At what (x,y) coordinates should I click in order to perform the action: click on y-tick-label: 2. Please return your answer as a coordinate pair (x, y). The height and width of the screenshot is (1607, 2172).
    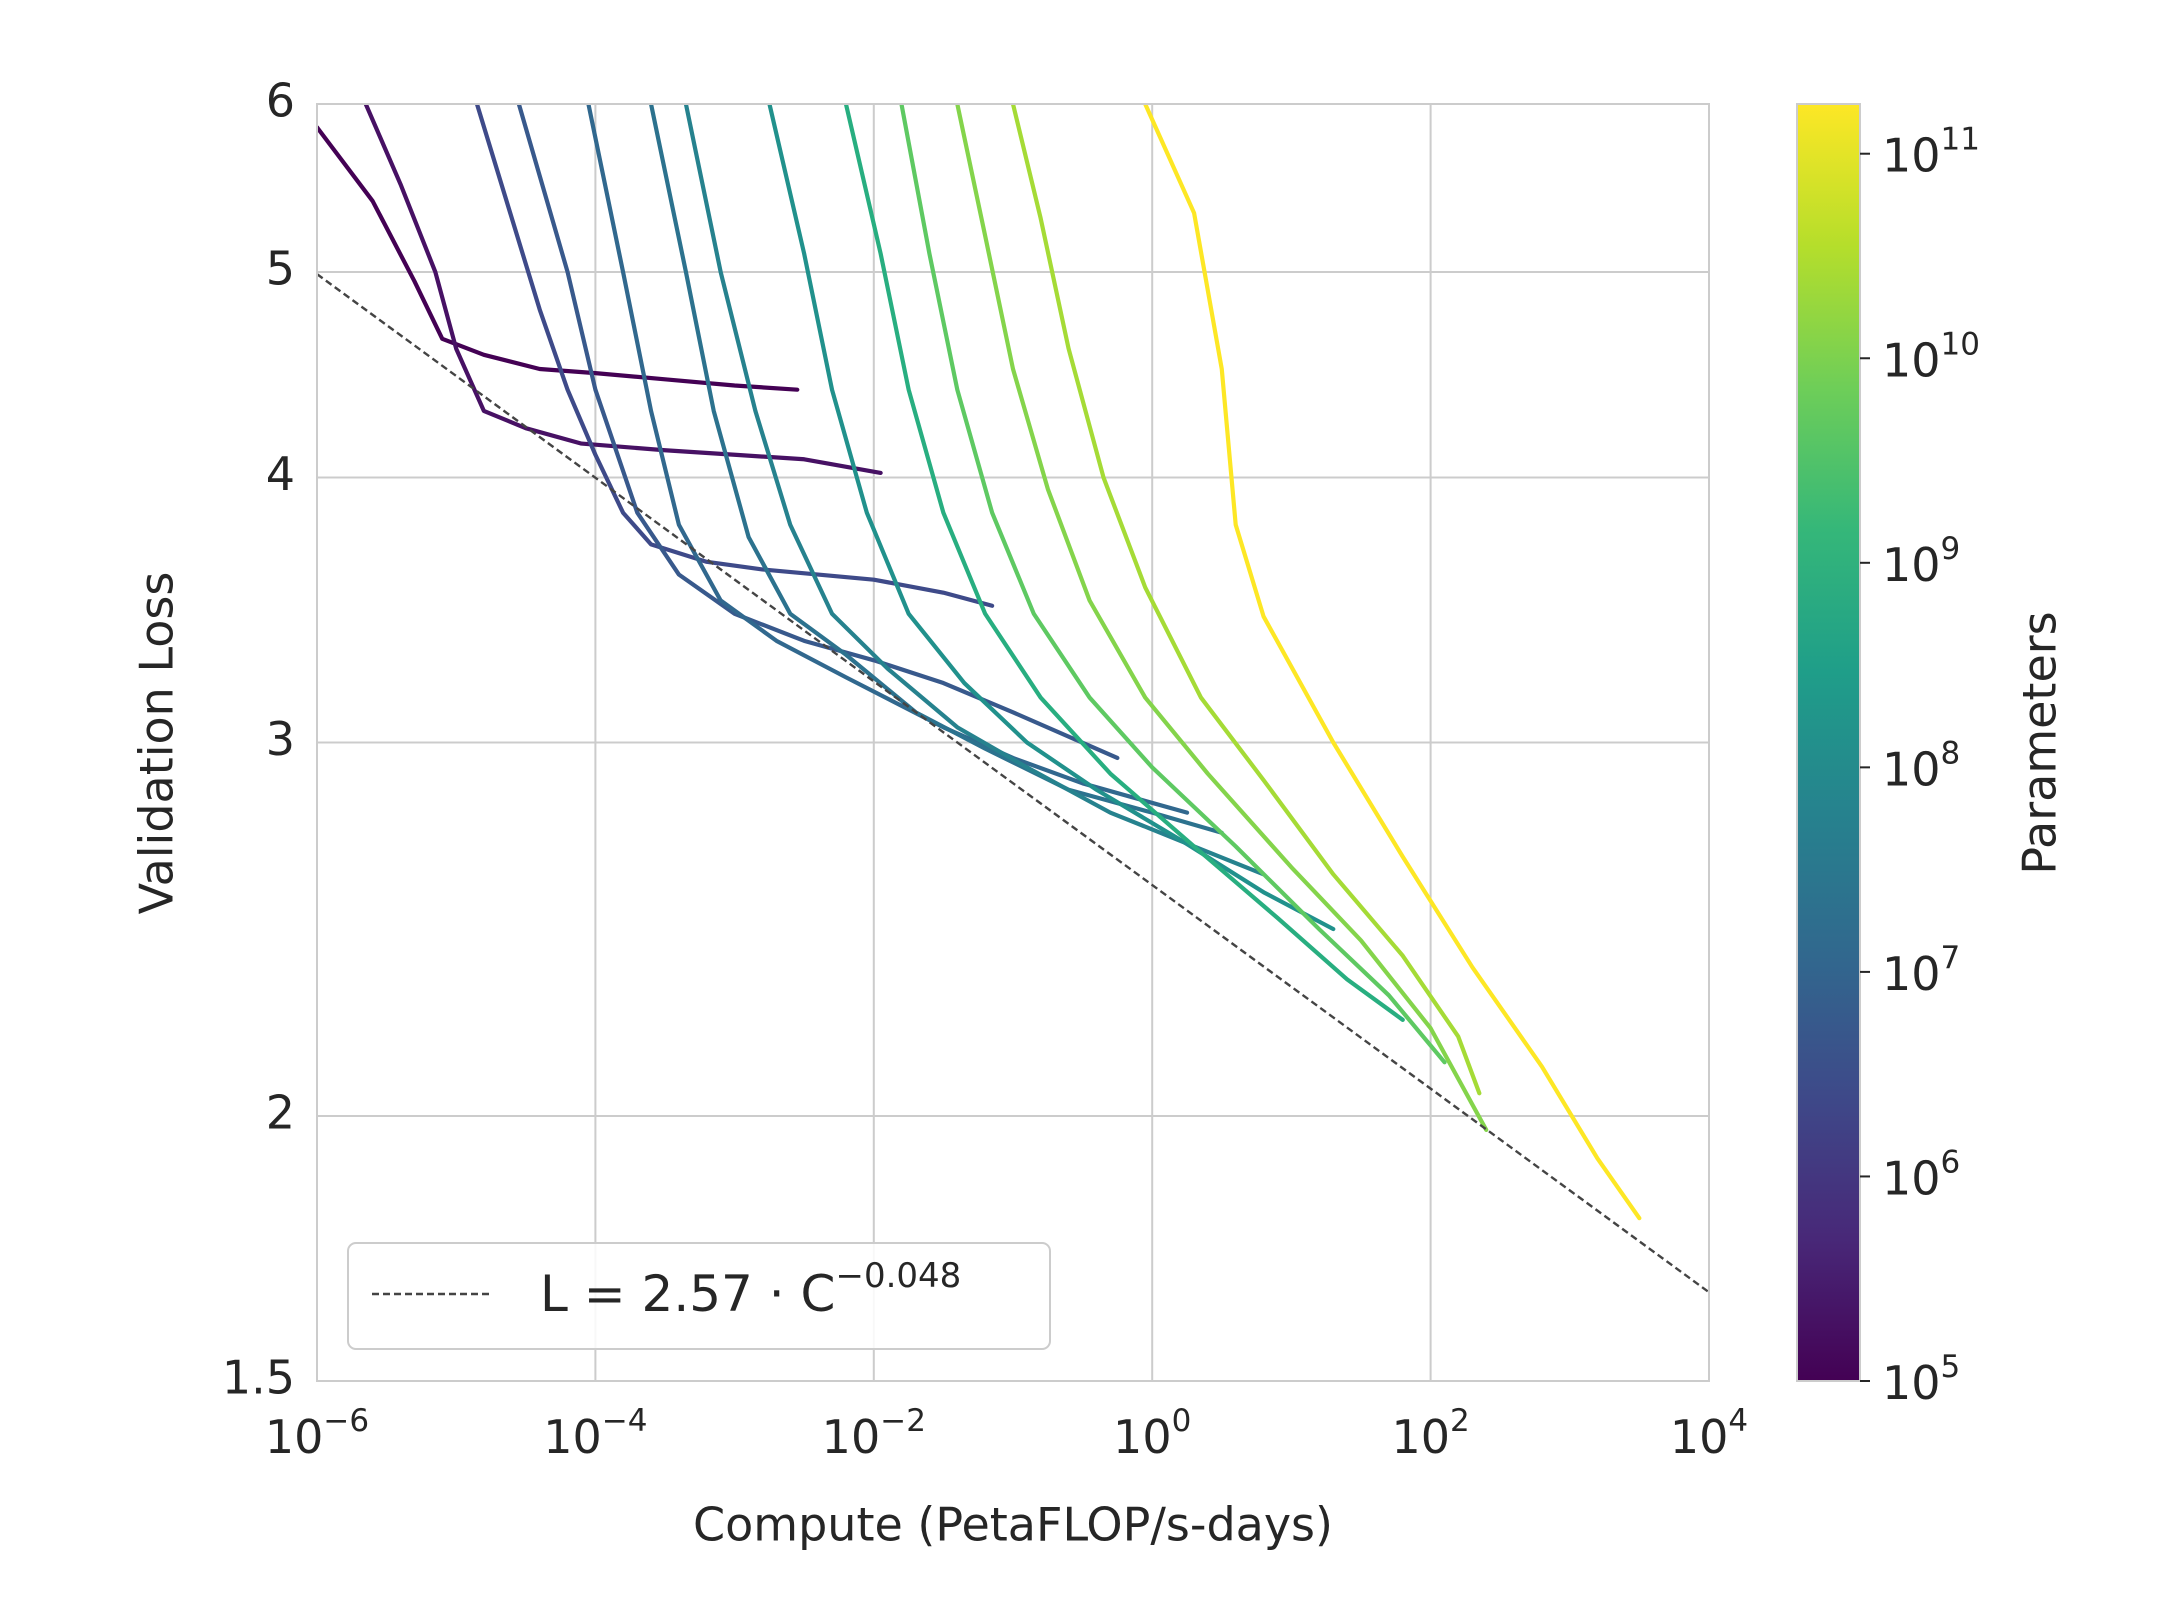
    Looking at the image, I should click on (280, 1112).